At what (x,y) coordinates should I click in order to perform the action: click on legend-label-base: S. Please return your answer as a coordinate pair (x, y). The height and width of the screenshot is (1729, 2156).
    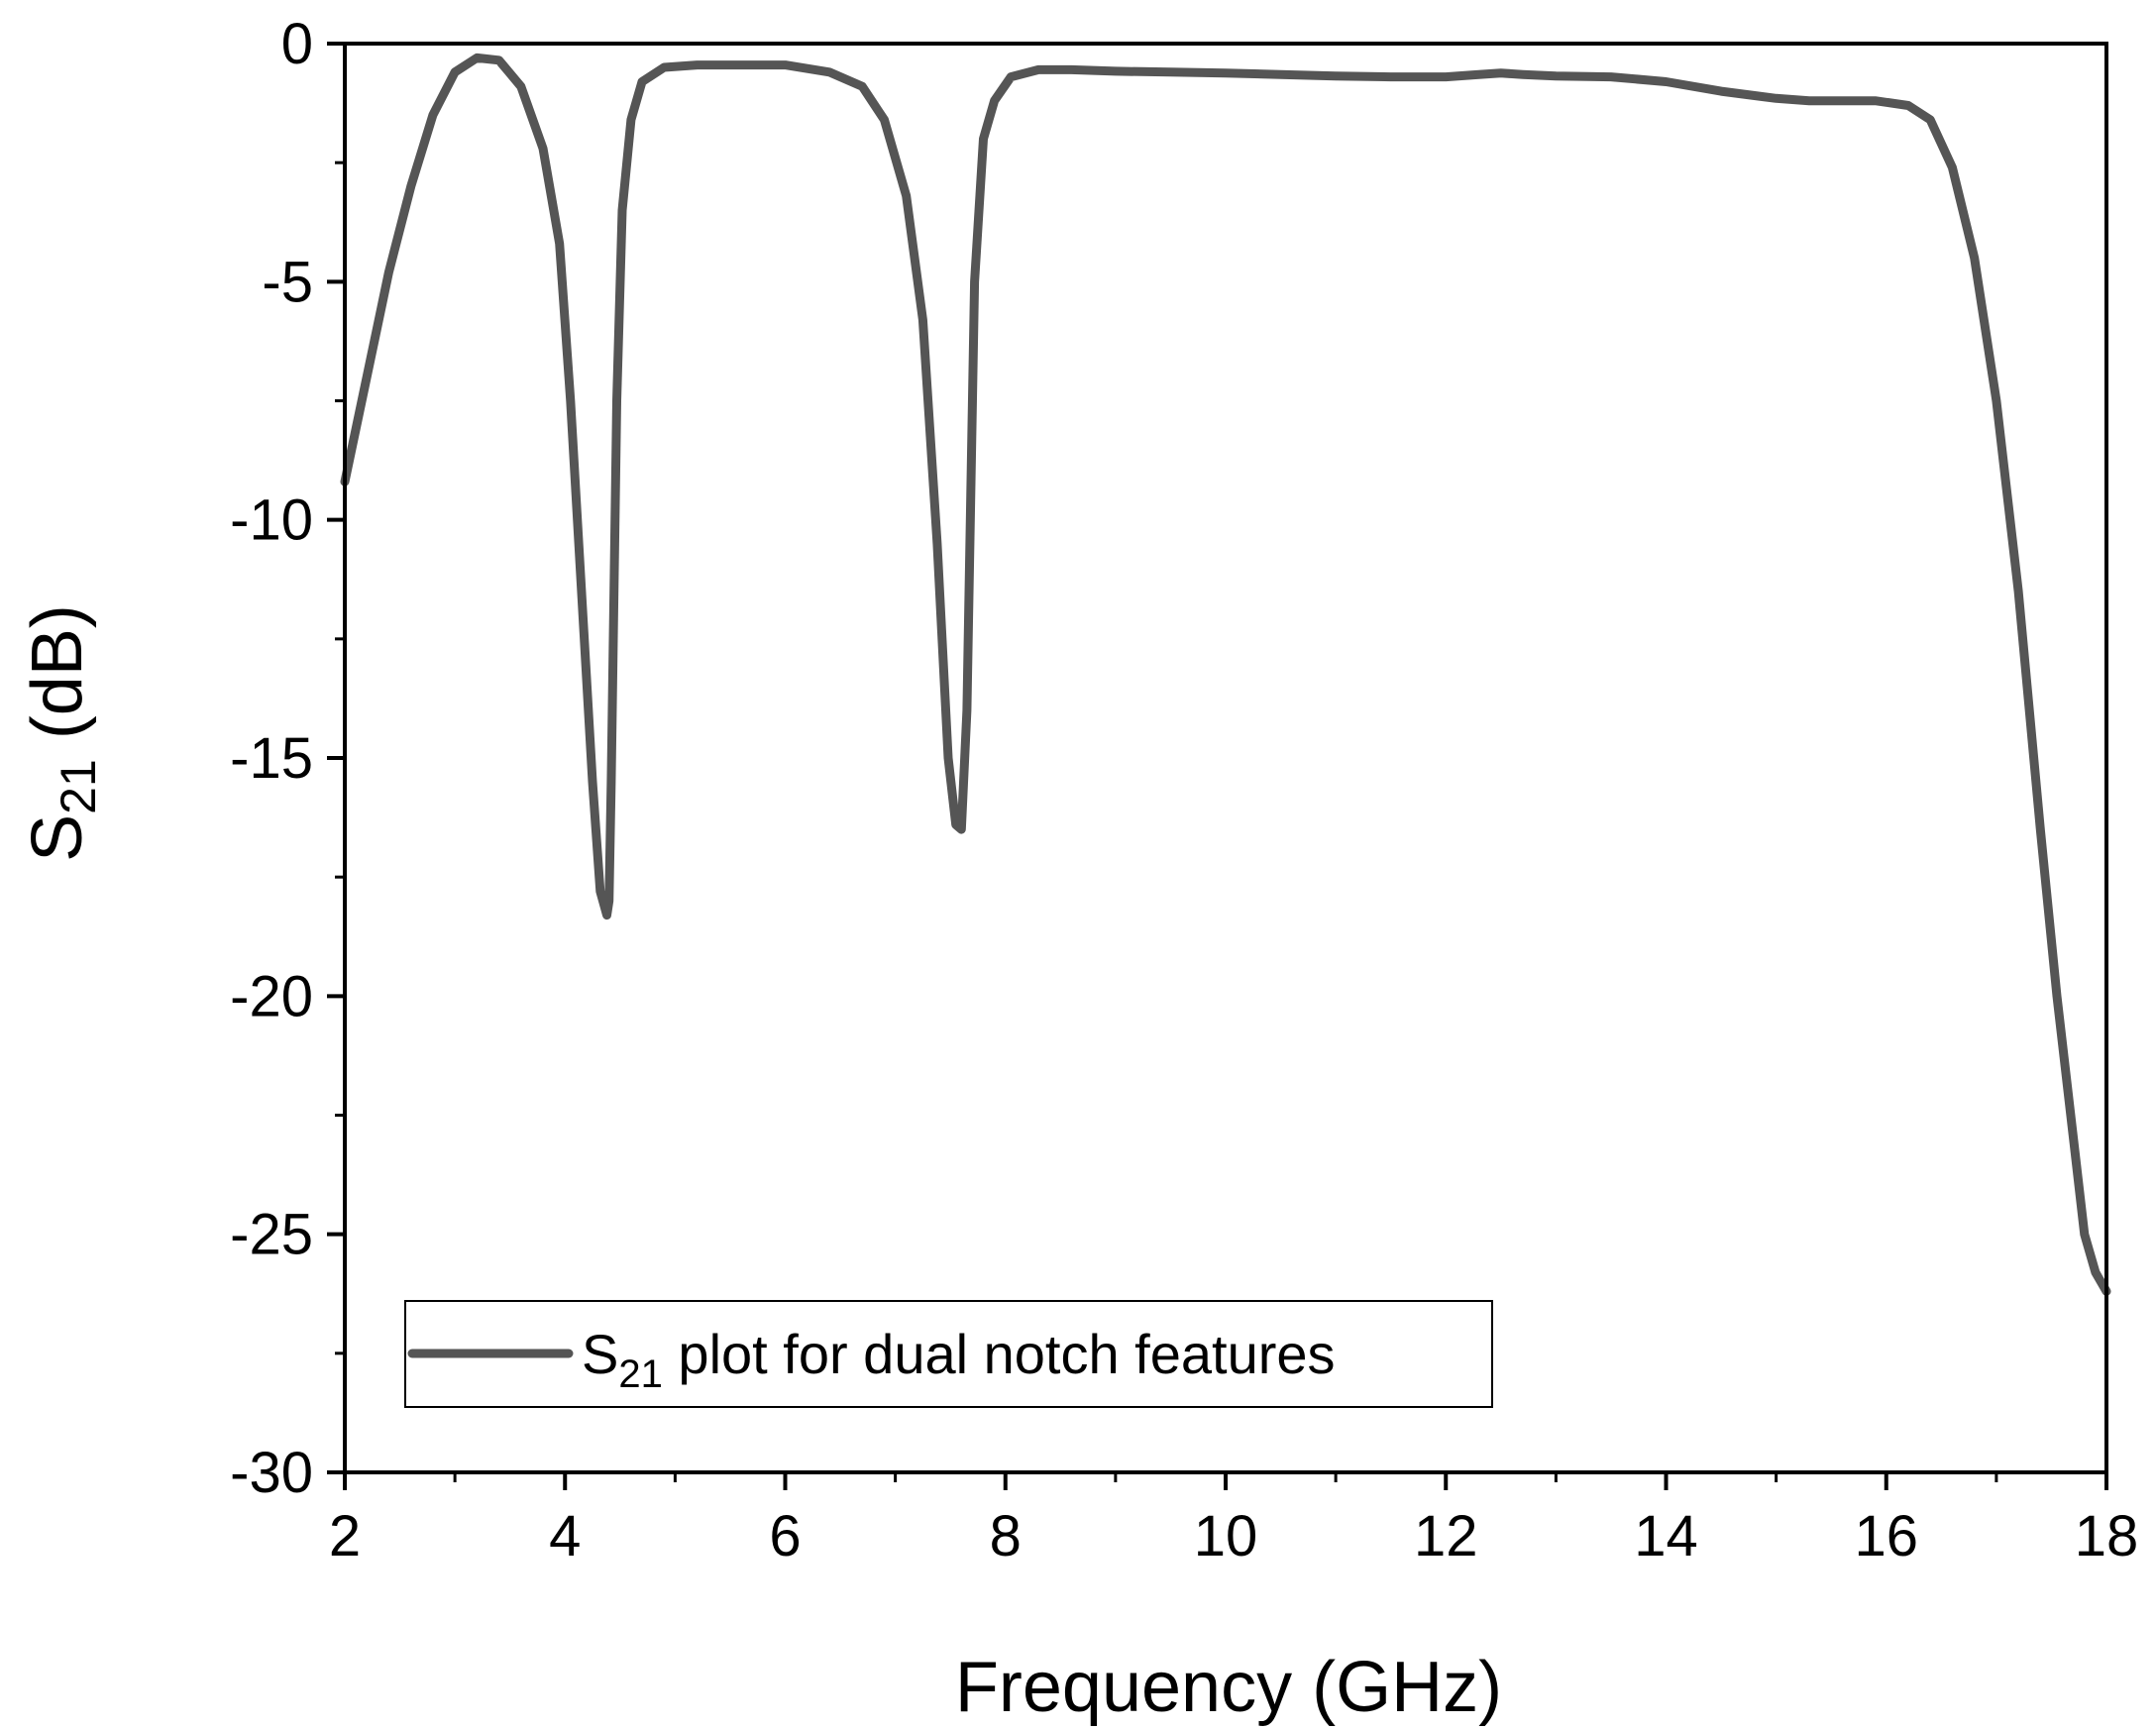
    Looking at the image, I should click on (600, 1354).